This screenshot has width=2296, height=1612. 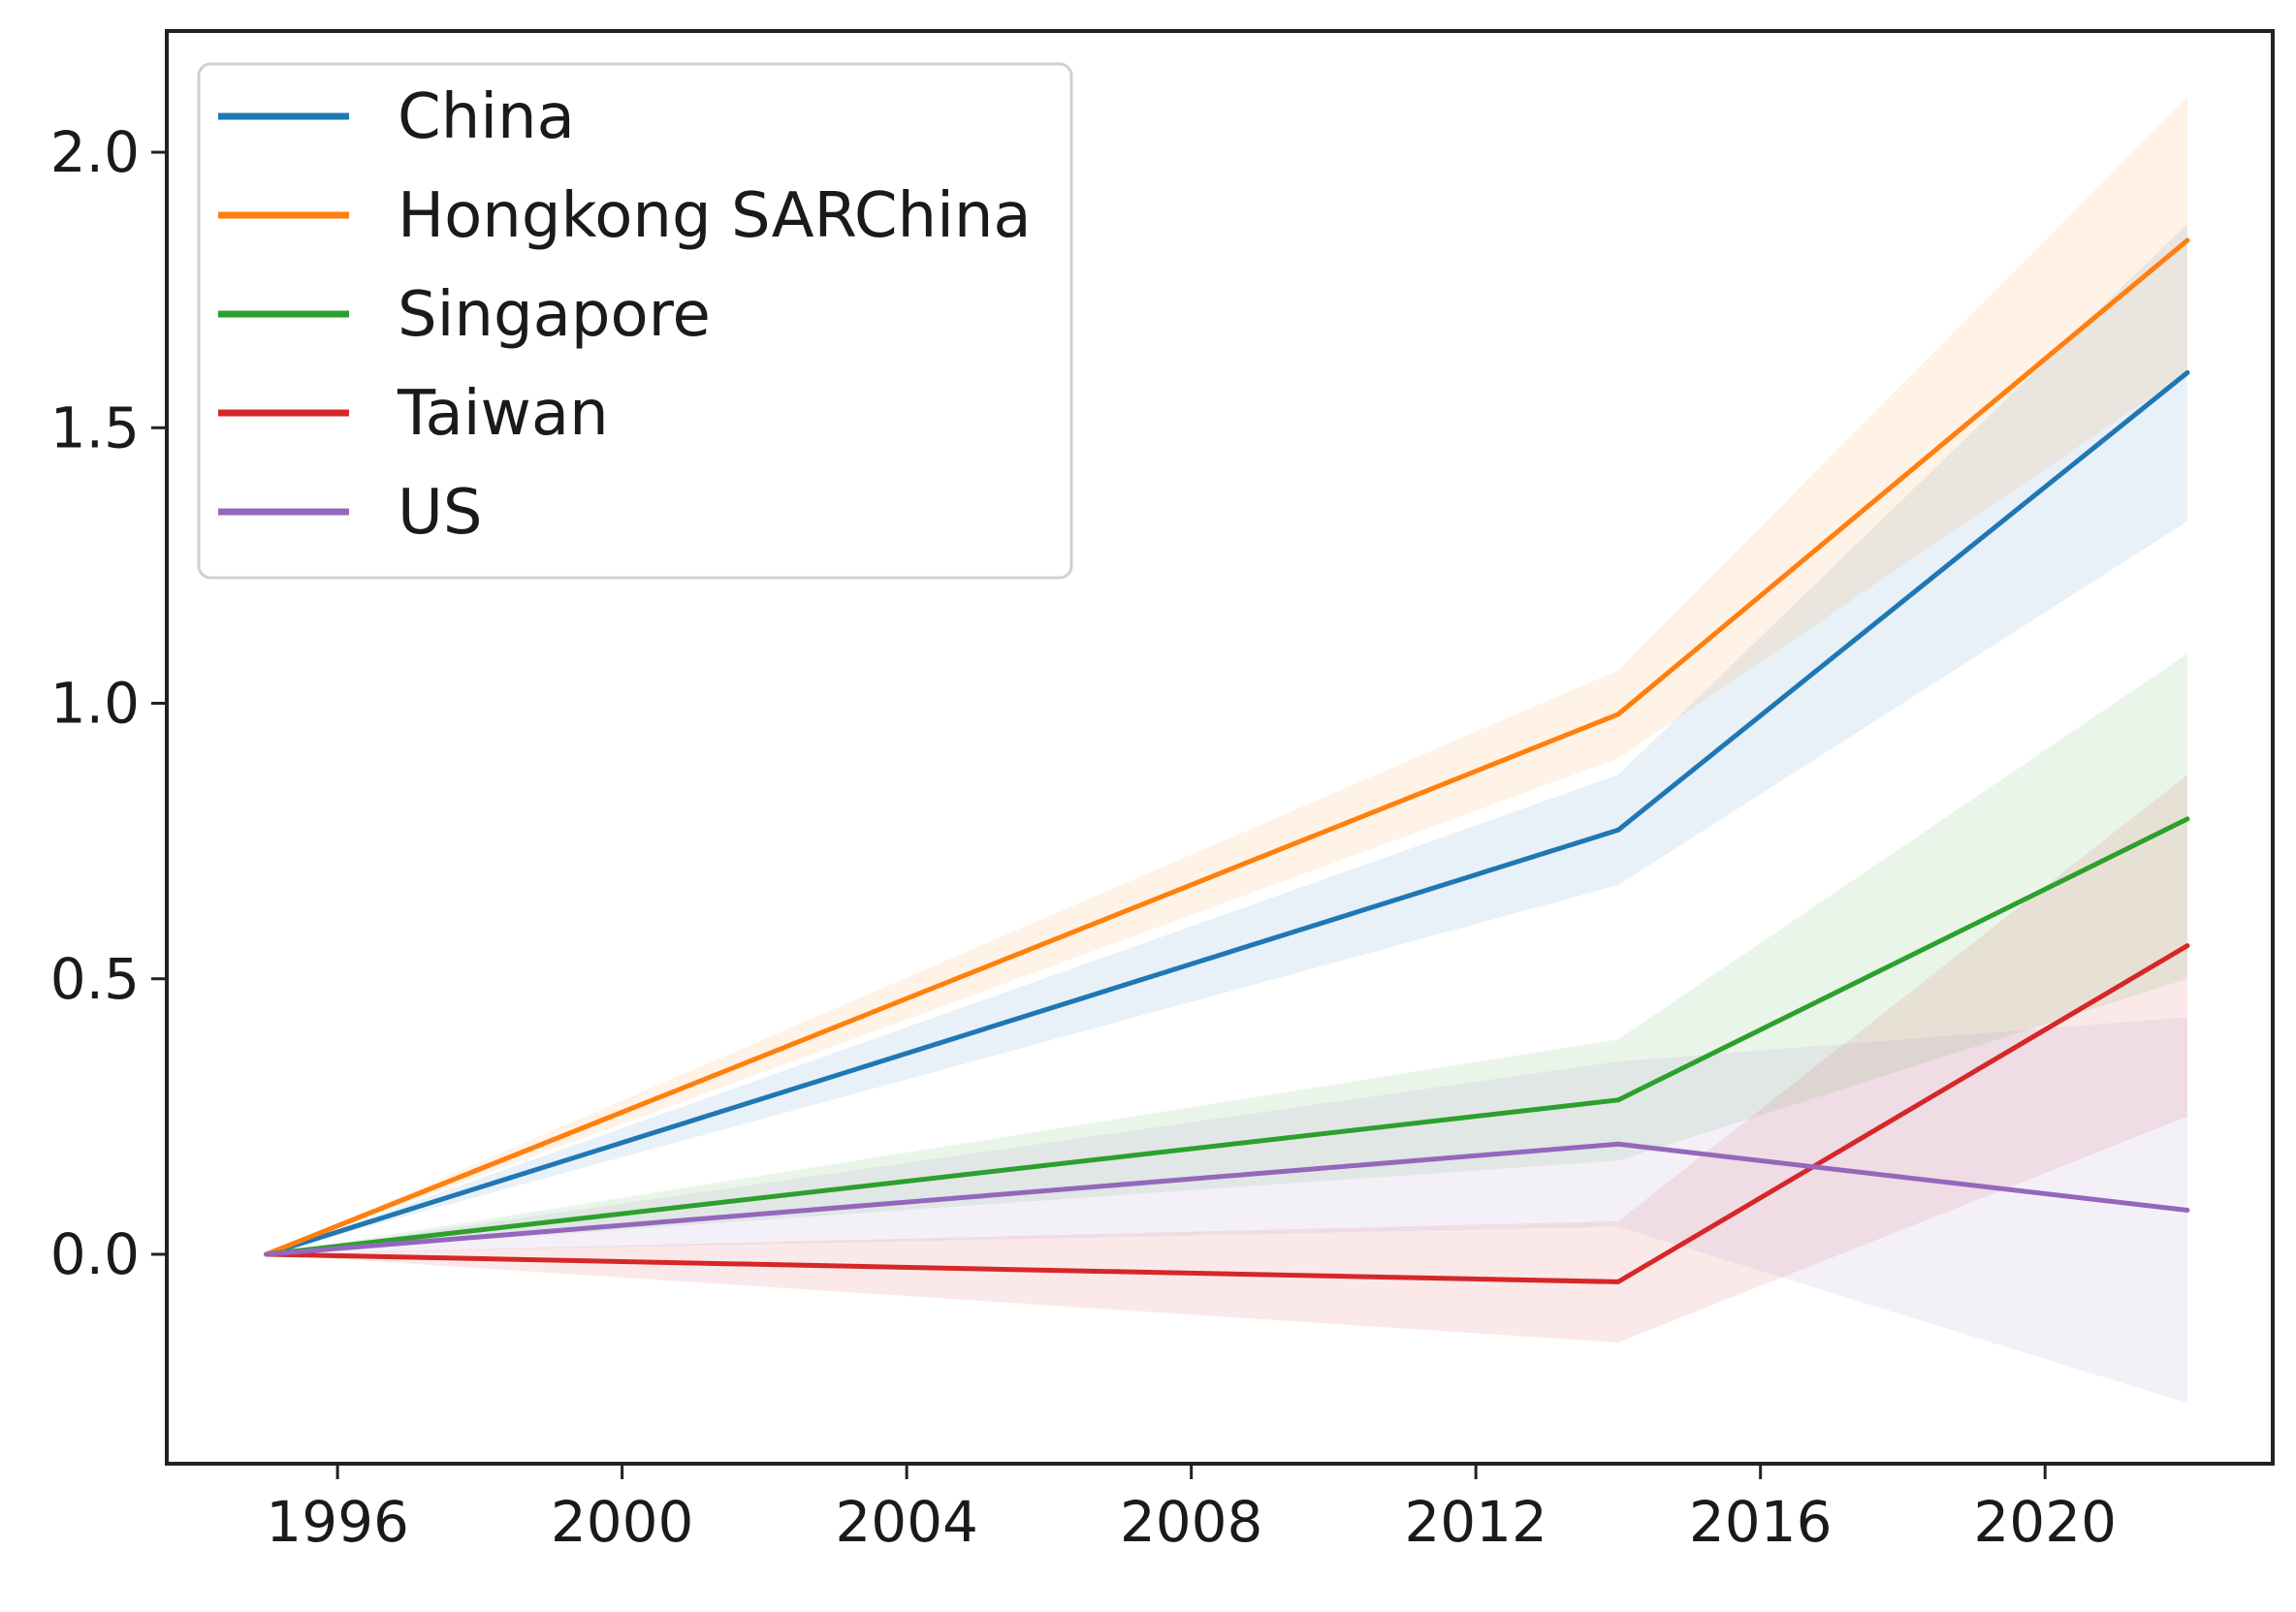 I want to click on x-tick-label-1996: 1996, so click(x=337, y=1522).